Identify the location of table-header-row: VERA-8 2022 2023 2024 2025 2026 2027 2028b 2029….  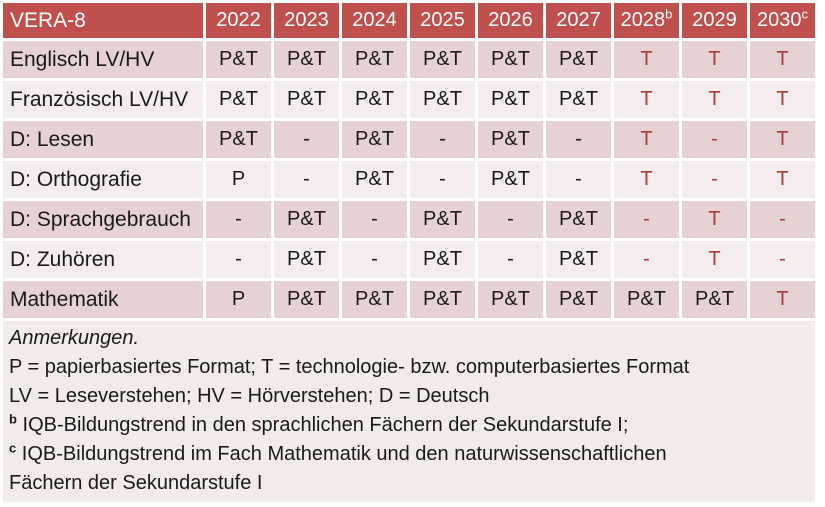
(409, 20).